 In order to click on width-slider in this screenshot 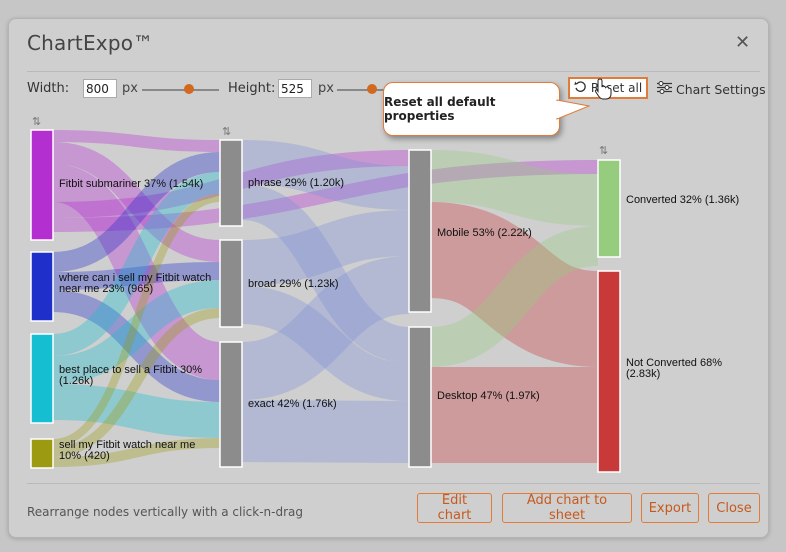, I will do `click(180, 90)`.